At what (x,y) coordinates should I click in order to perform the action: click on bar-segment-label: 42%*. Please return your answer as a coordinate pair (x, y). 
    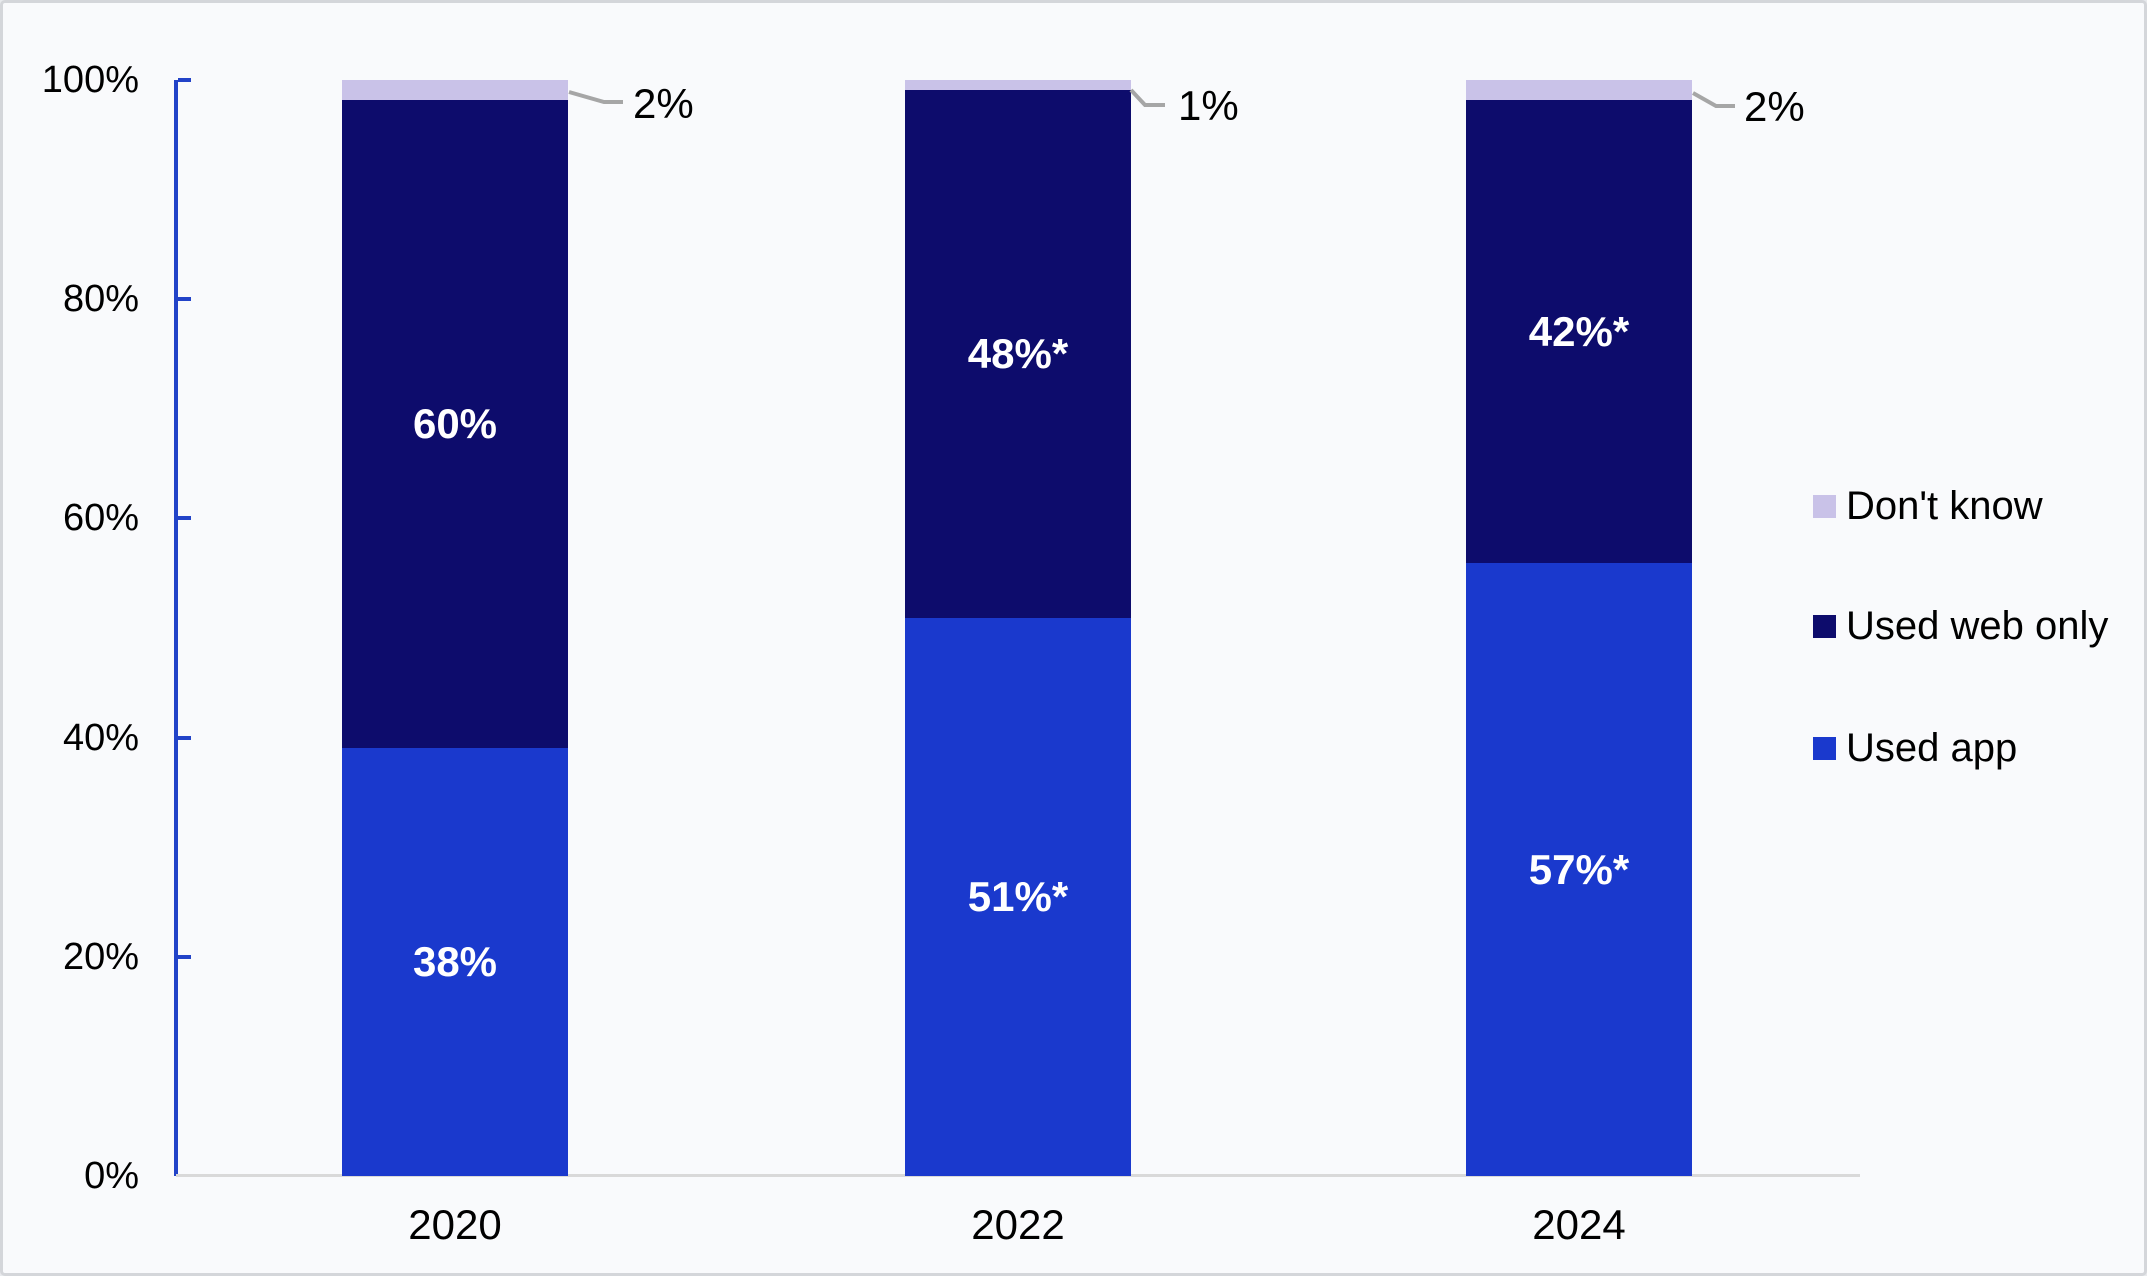
    Looking at the image, I should click on (1579, 331).